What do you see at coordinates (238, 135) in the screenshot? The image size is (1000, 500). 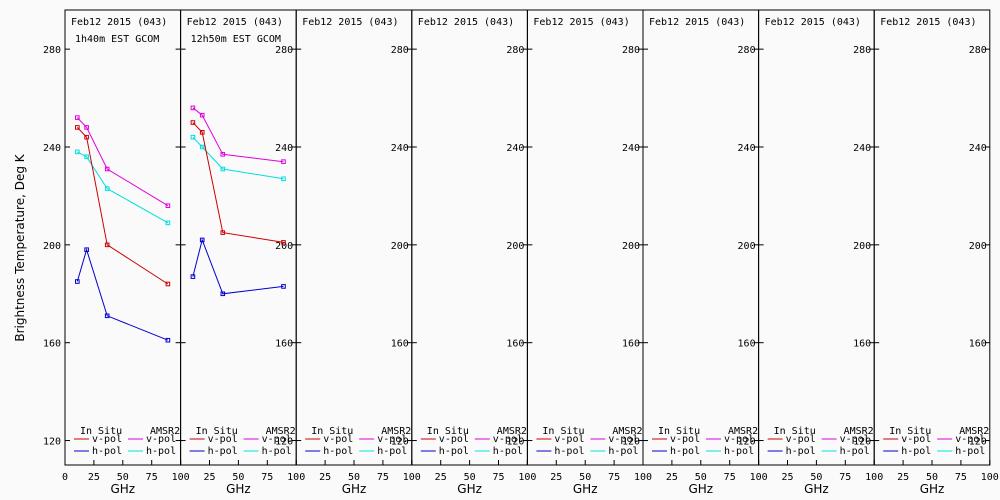 I see `series-line-v_pol_amsr2` at bounding box center [238, 135].